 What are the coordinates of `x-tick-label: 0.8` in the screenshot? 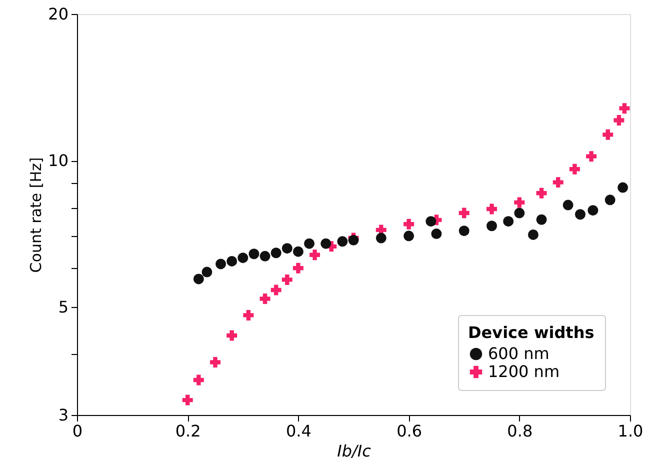 It's located at (520, 431).